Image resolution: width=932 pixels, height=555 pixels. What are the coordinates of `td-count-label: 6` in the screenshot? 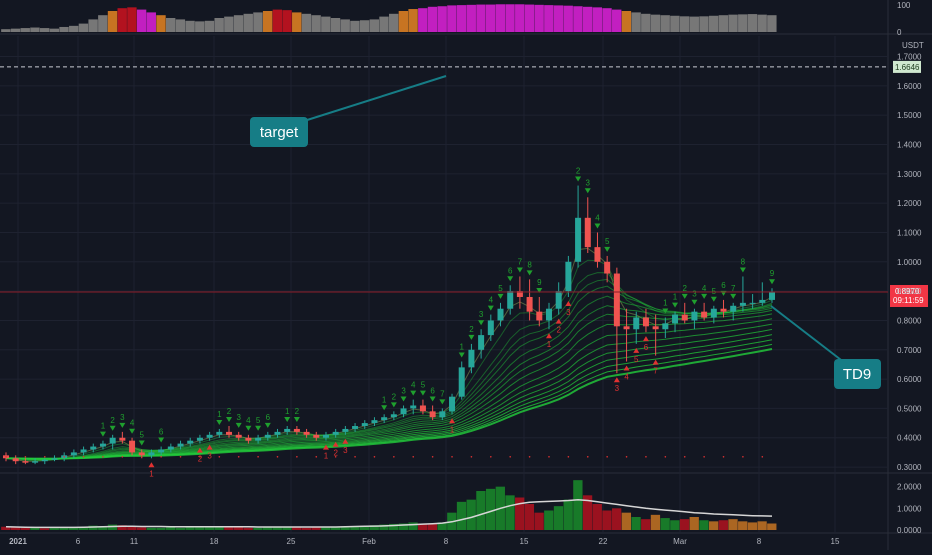 It's located at (432, 390).